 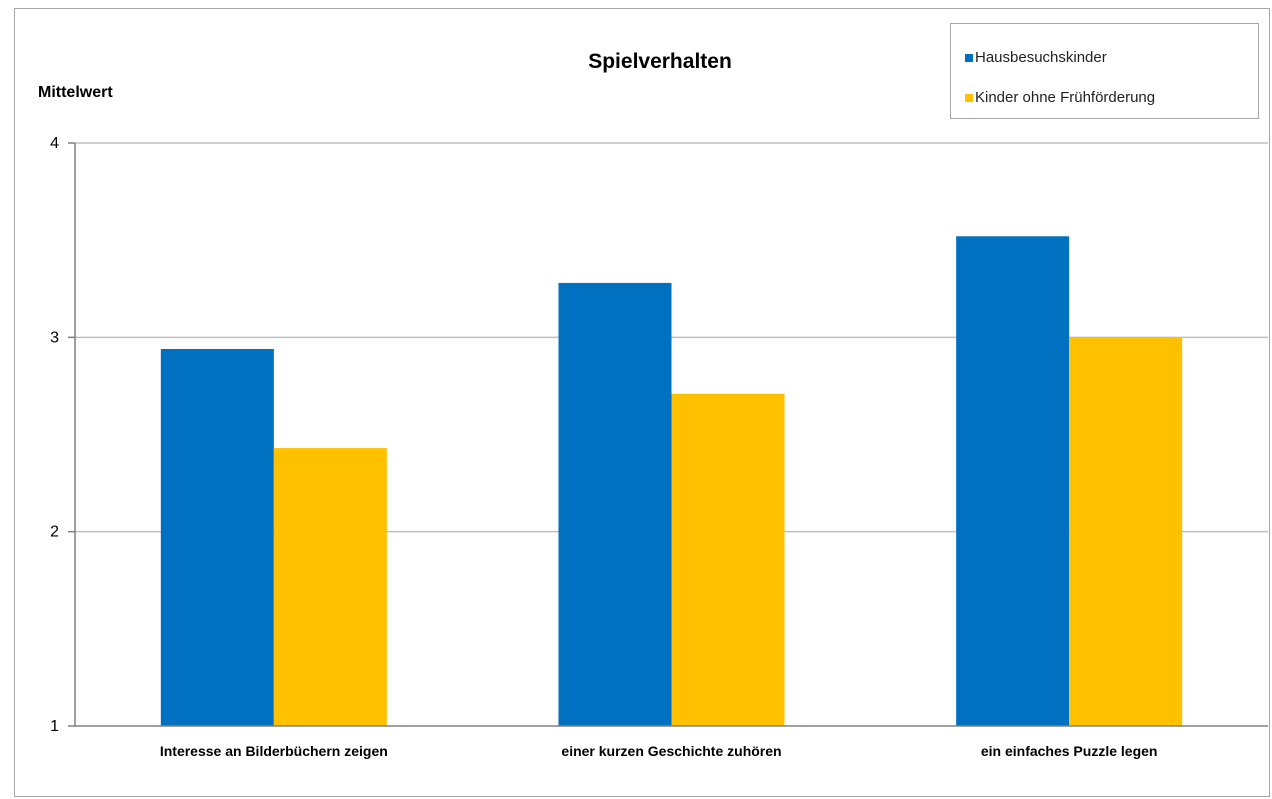 I want to click on x-tick-label-3: ein einfaches Puzzle legen, so click(x=1069, y=751).